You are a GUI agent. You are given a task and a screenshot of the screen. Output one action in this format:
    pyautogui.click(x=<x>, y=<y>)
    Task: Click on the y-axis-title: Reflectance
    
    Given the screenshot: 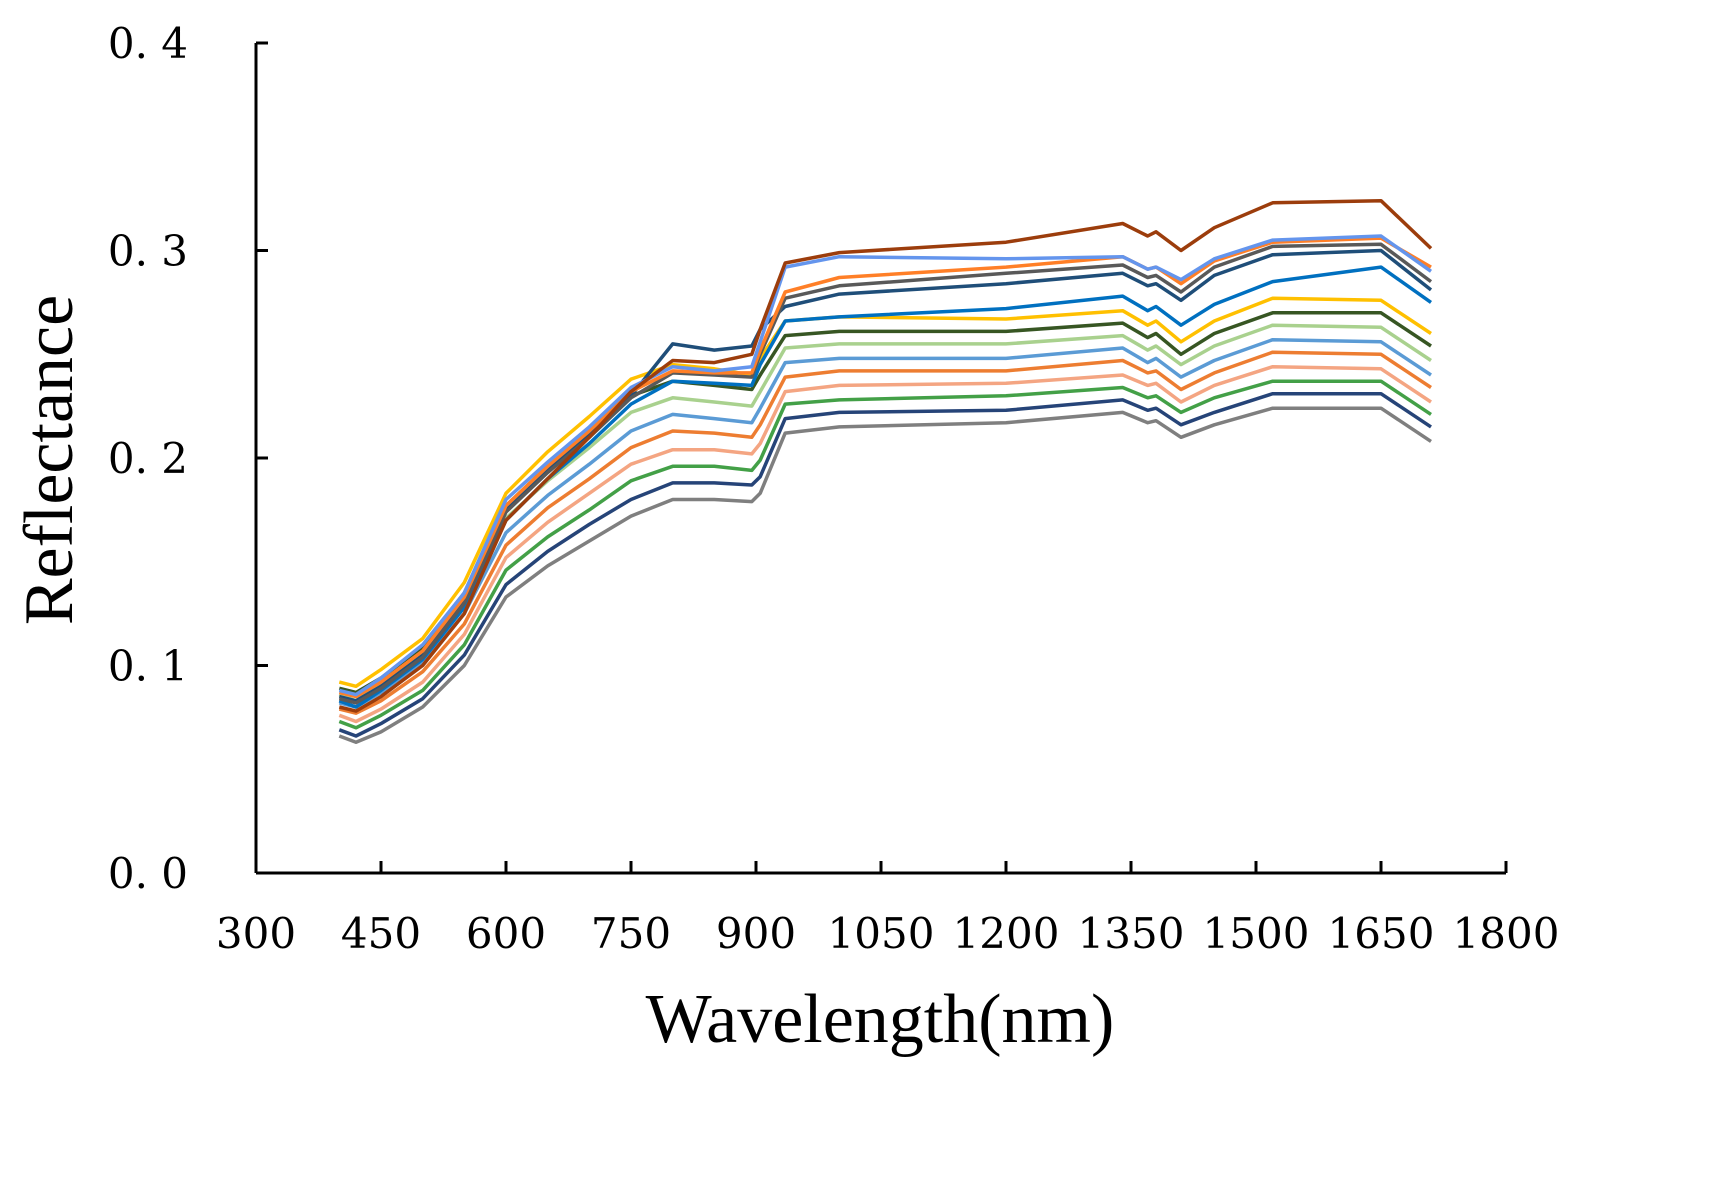 What is the action you would take?
    pyautogui.click(x=49, y=460)
    